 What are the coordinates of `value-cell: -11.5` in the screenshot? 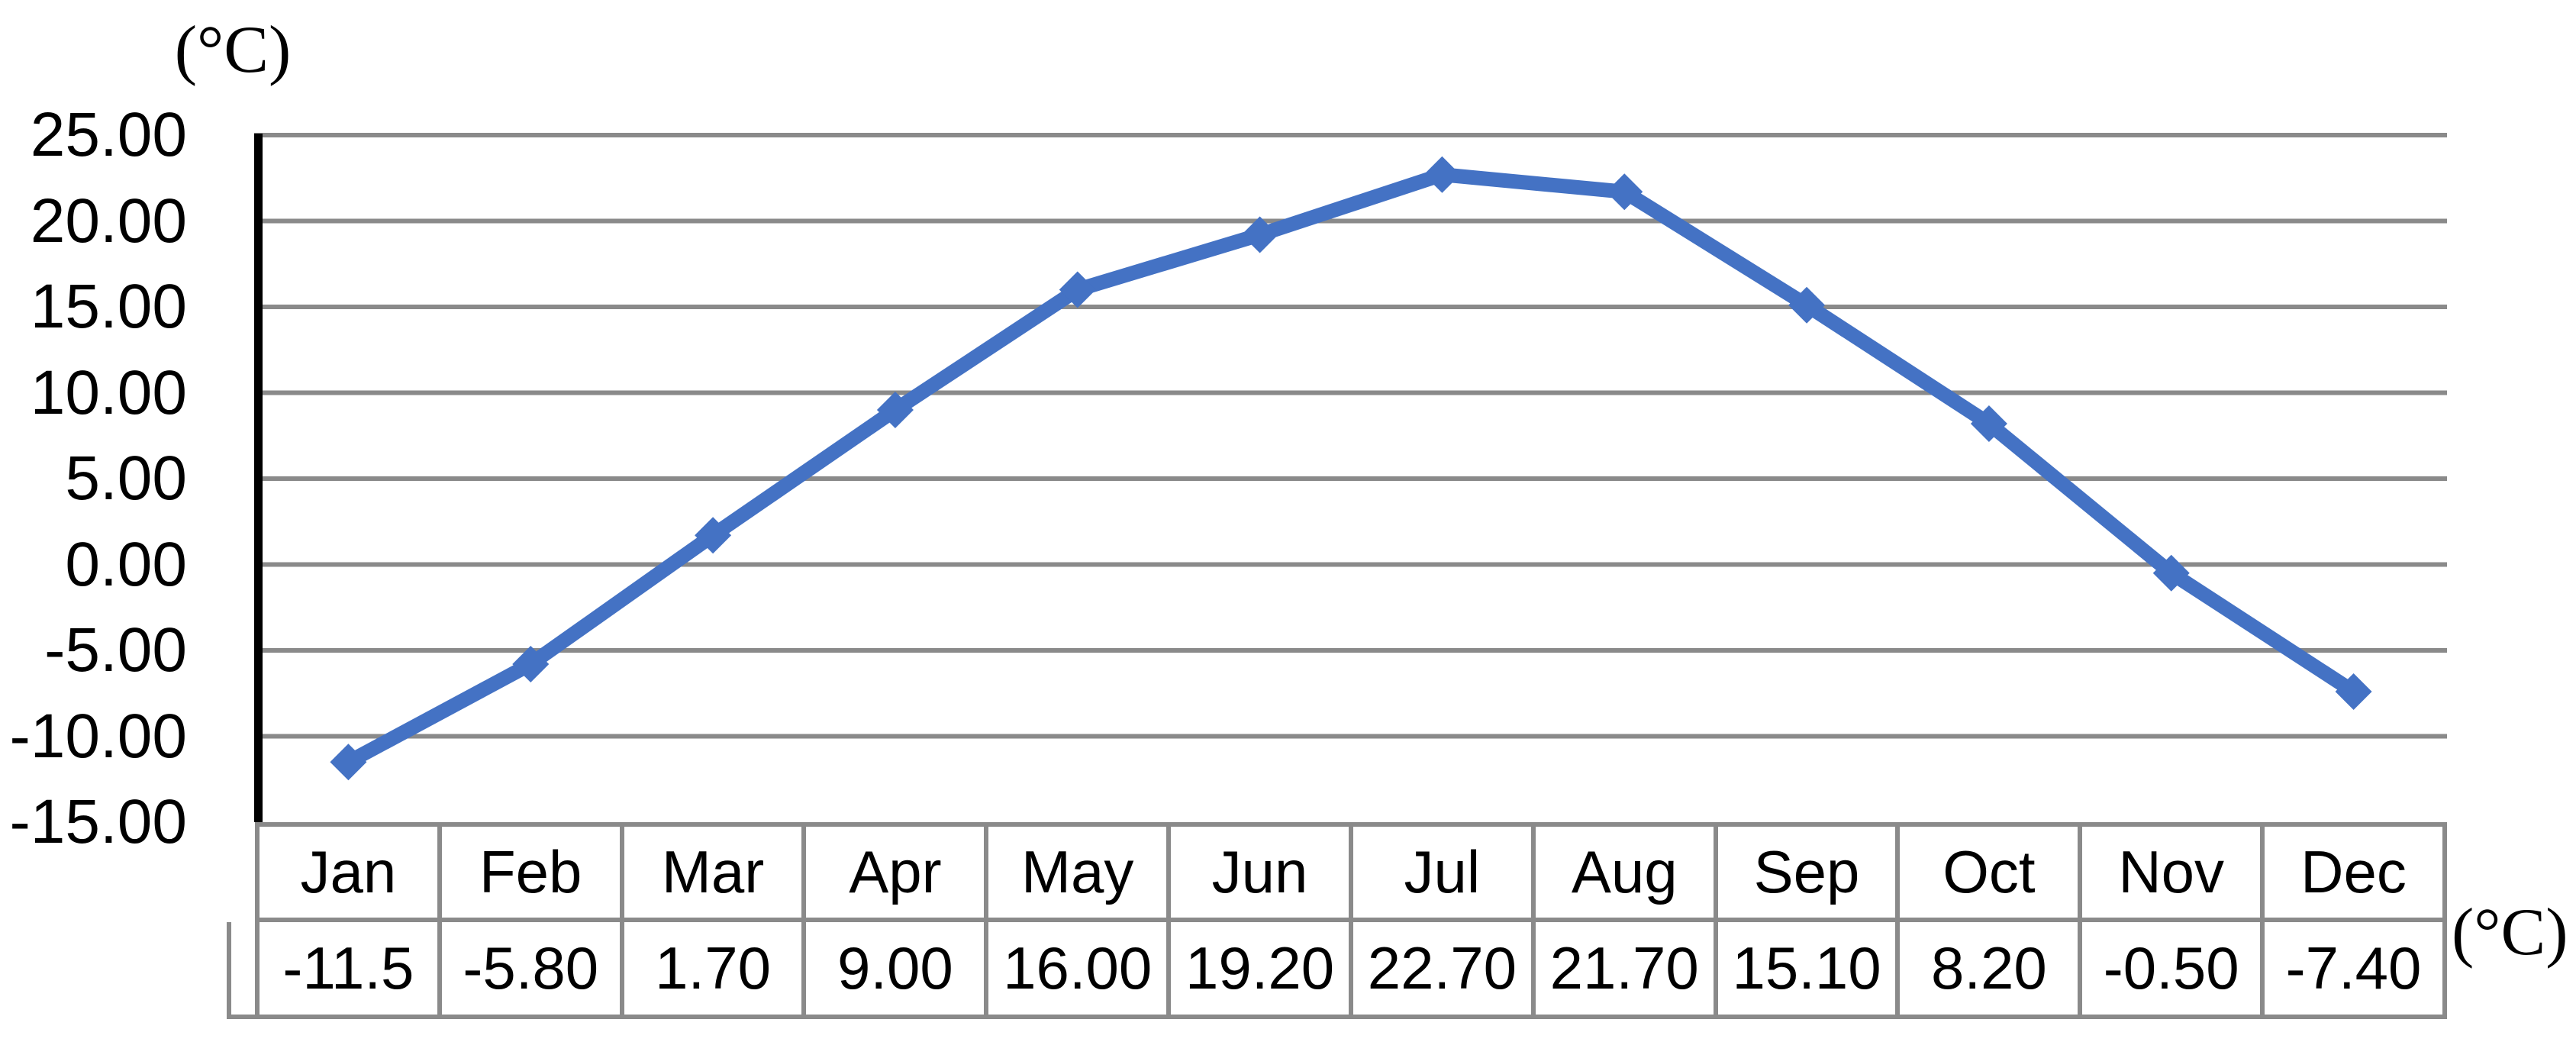 It's located at (349, 968).